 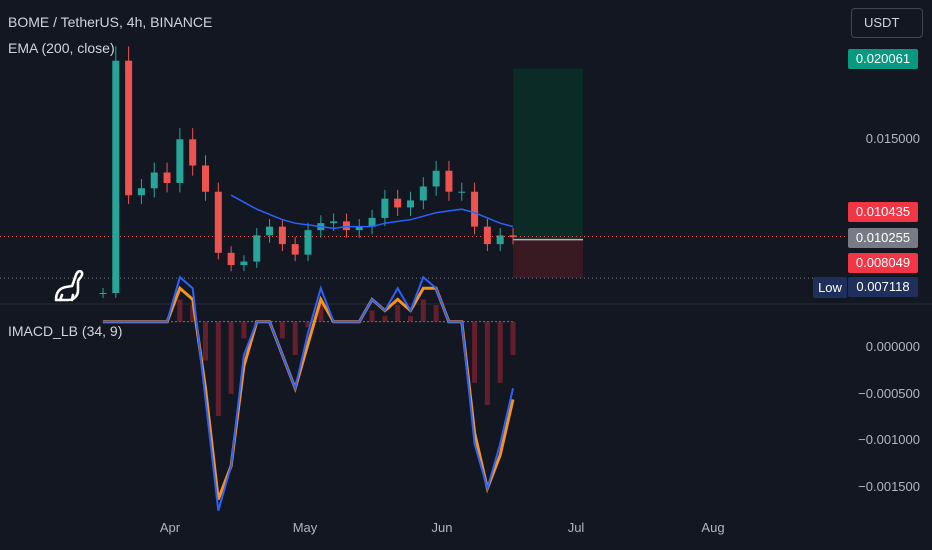 I want to click on imacd-tick-label: −0.000500, so click(x=889, y=393).